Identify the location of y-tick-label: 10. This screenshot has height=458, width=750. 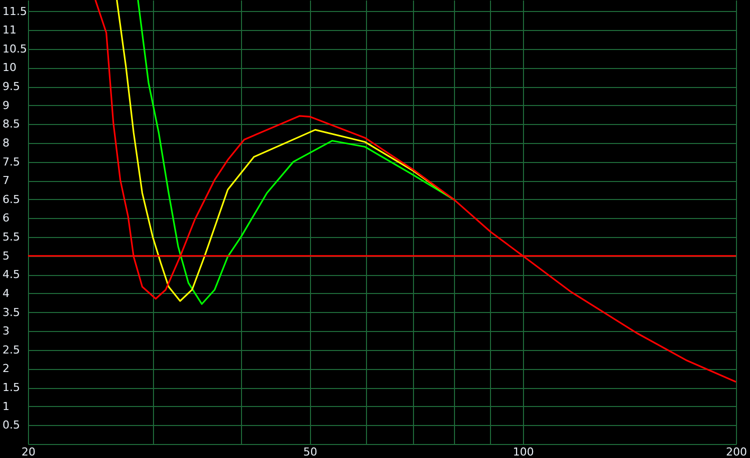
(9, 67).